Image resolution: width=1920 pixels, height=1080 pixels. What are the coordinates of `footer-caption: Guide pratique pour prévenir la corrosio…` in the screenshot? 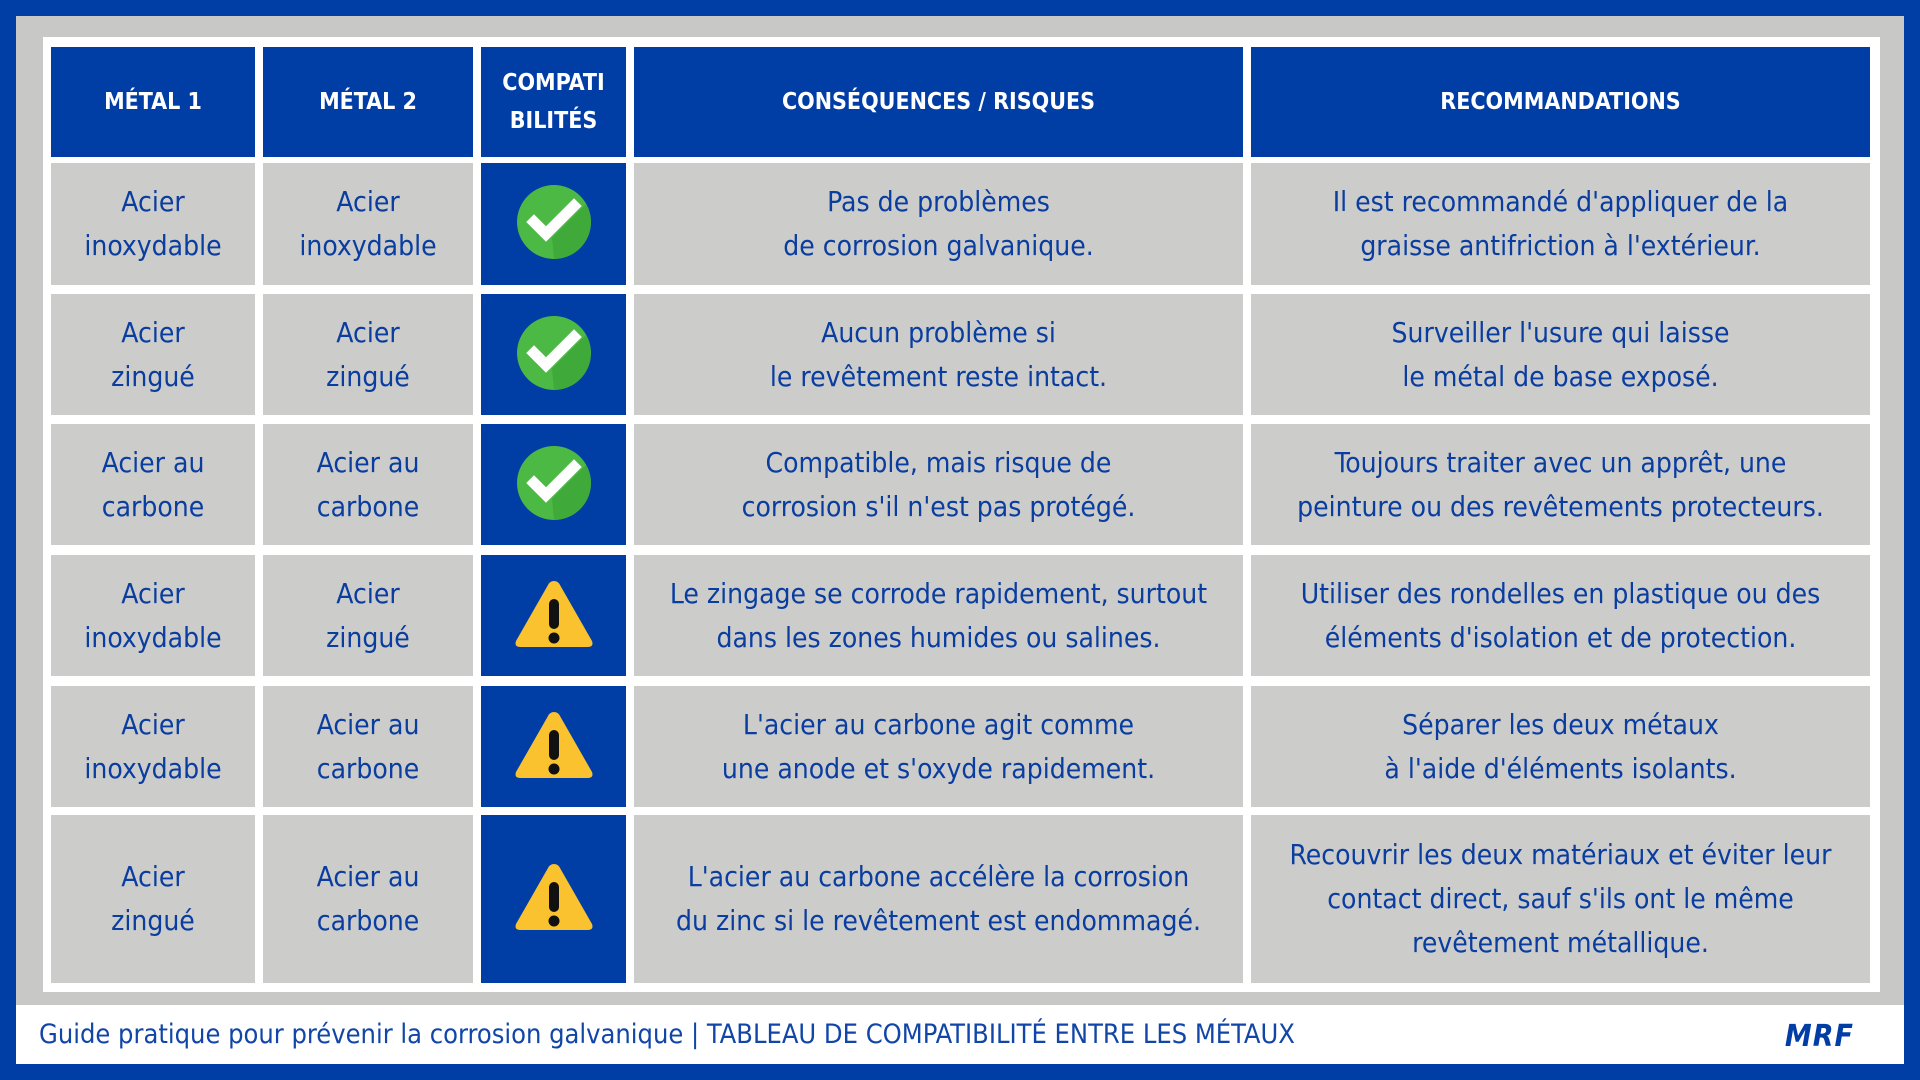 It's located at (667, 1034).